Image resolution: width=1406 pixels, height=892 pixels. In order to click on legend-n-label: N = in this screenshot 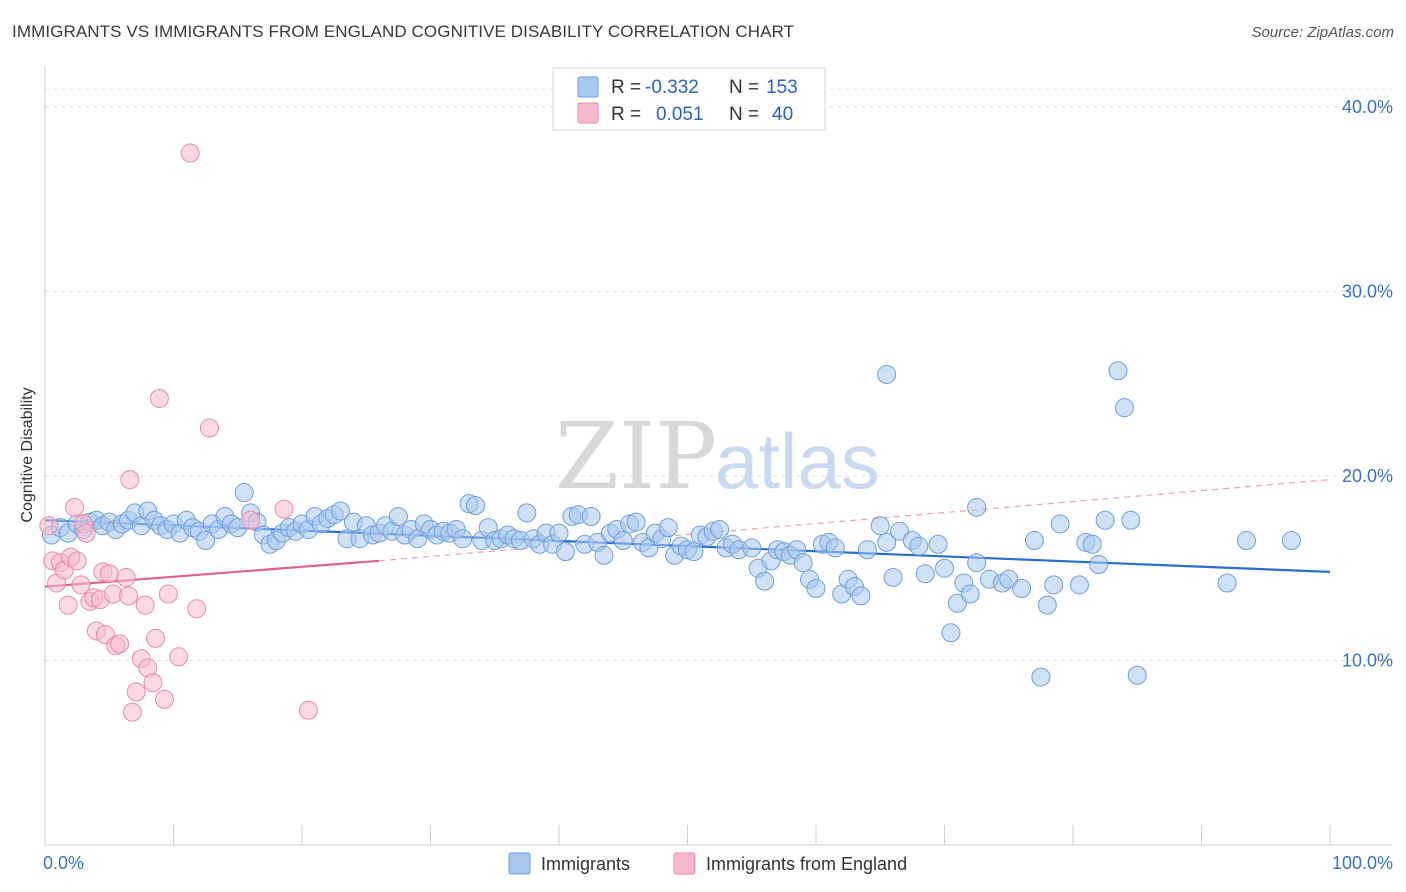, I will do `click(744, 87)`.